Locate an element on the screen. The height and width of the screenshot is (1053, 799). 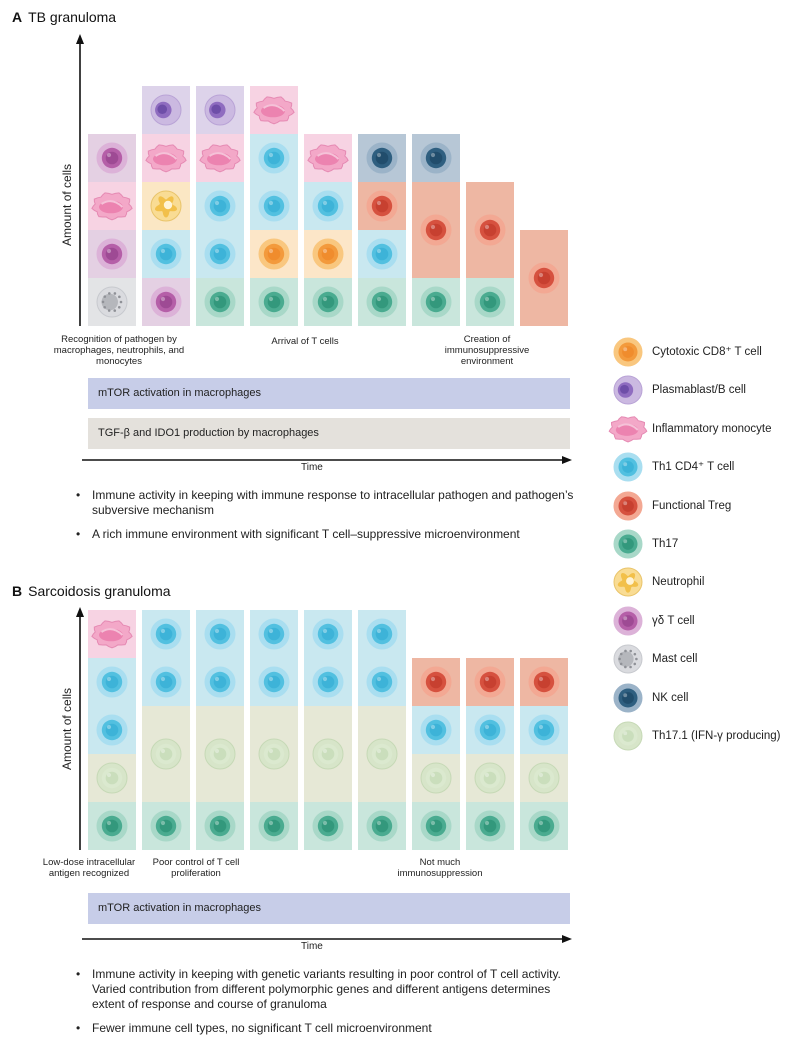
legend-swatch-gd is located at coordinates (628, 621).